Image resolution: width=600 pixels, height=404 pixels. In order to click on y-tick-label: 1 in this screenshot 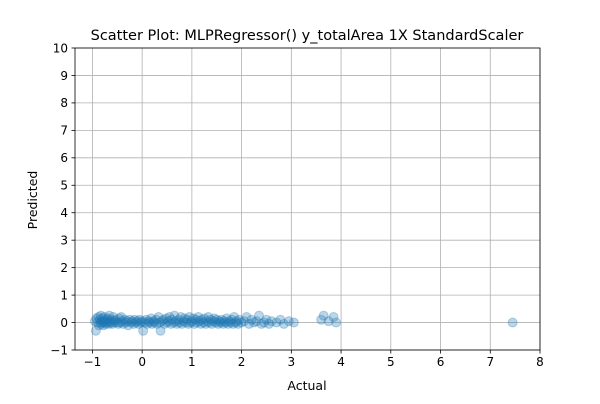, I will do `click(64, 295)`.